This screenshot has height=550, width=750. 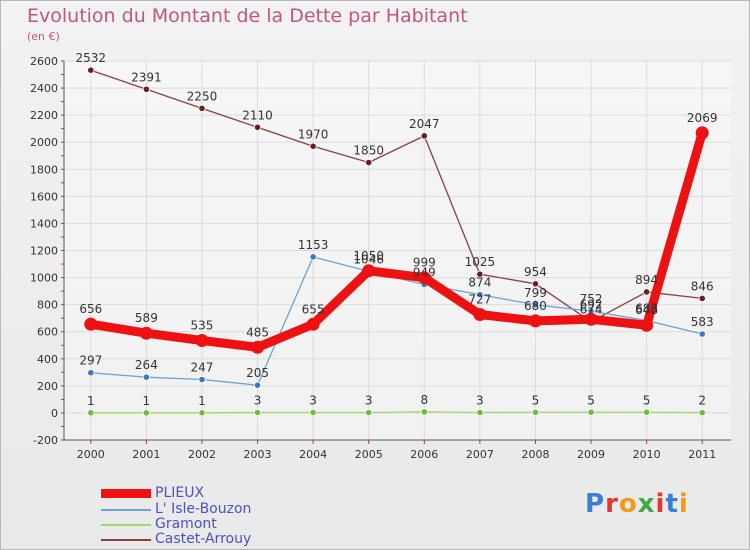 What do you see at coordinates (313, 309) in the screenshot?
I see `data-label: 655` at bounding box center [313, 309].